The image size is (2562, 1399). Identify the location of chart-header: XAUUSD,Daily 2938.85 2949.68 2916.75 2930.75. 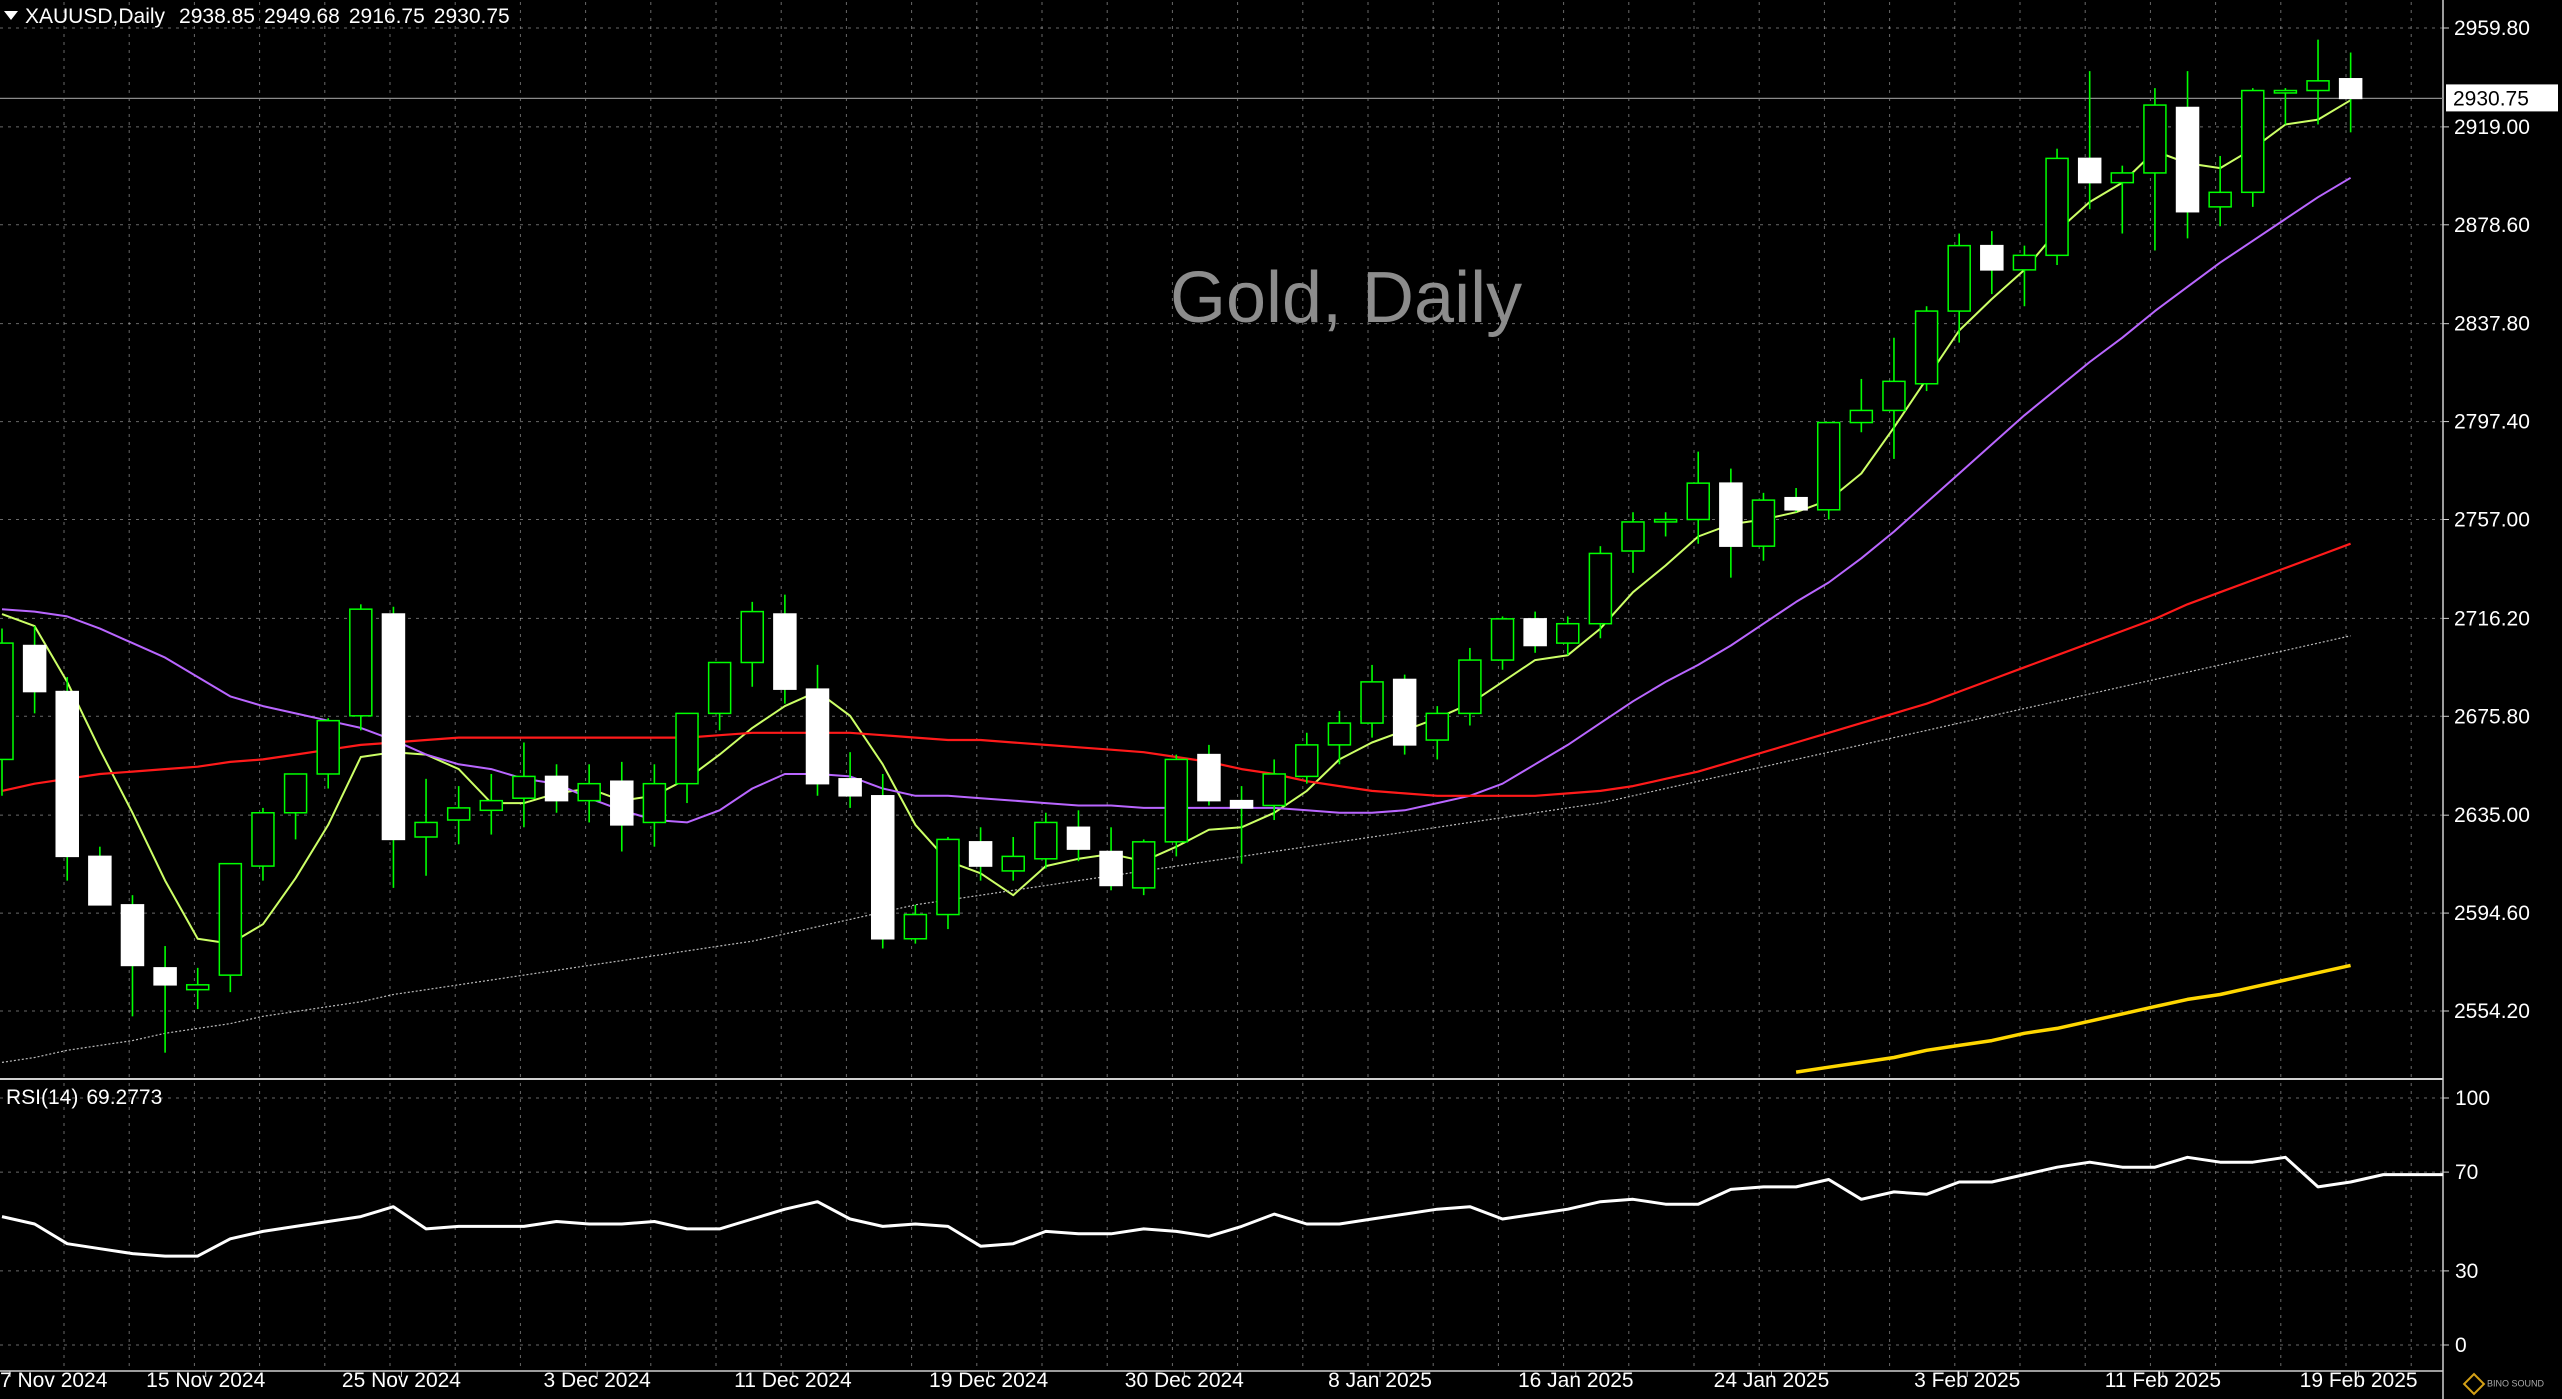
(261, 17).